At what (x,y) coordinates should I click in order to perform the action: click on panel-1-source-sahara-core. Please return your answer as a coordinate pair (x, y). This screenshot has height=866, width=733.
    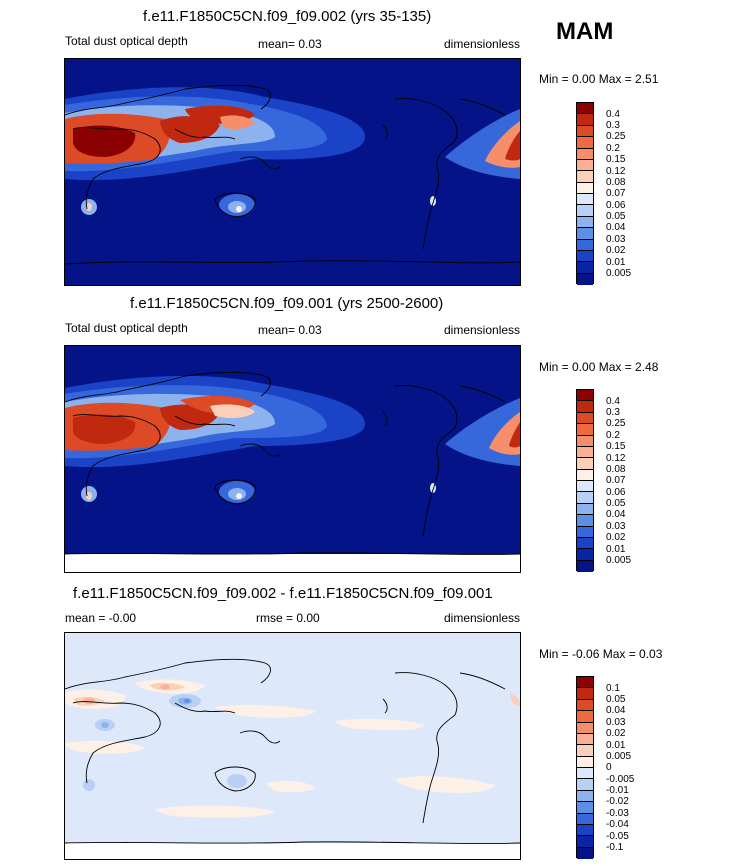
    Looking at the image, I should click on (104, 141).